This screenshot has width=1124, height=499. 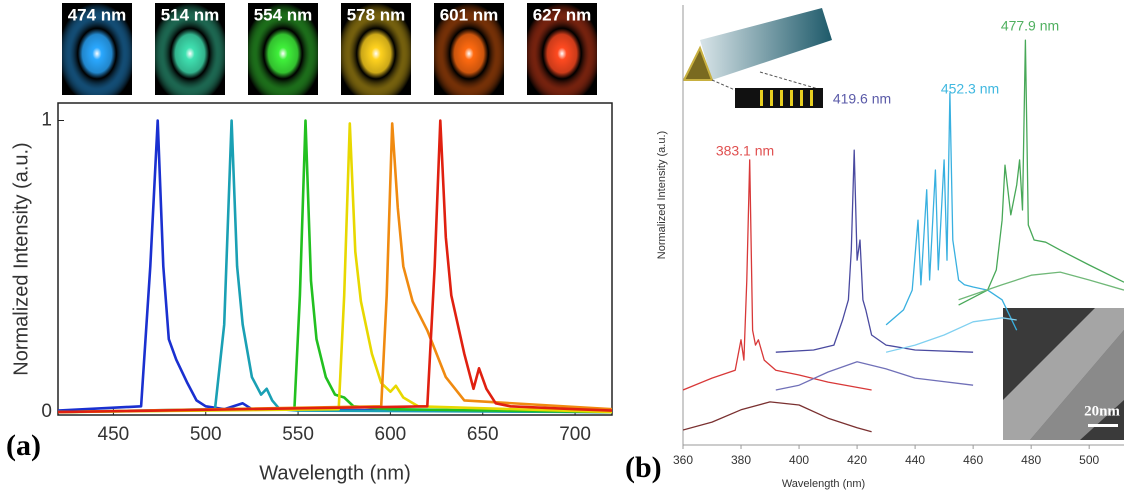 What do you see at coordinates (862, 99) in the screenshot?
I see `peak-annotation: 419.6 nm` at bounding box center [862, 99].